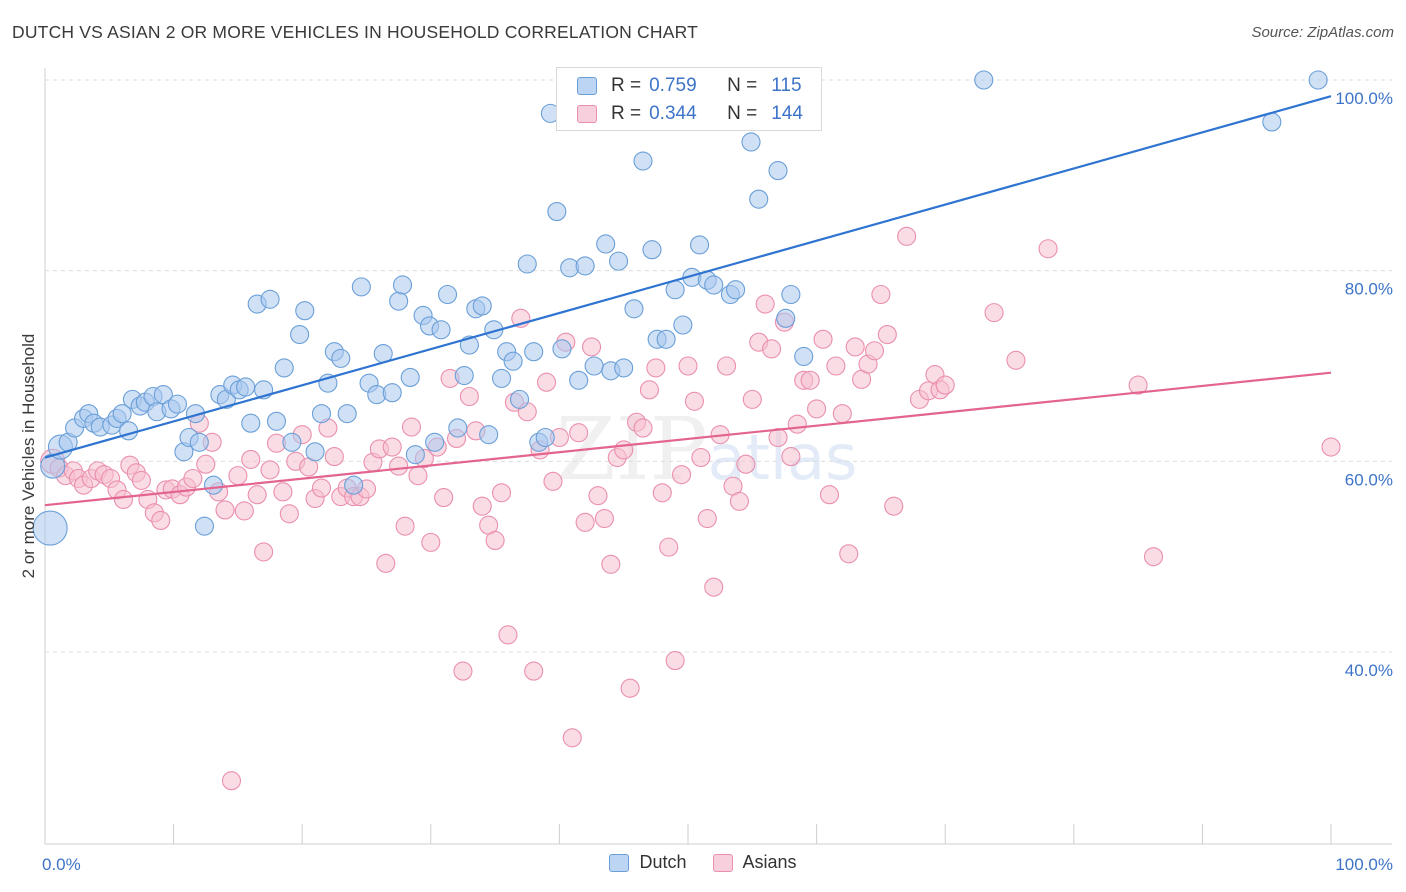 The height and width of the screenshot is (892, 1406). I want to click on y-axis-title: 2 or more Vehicles in Household, so click(28, 456).